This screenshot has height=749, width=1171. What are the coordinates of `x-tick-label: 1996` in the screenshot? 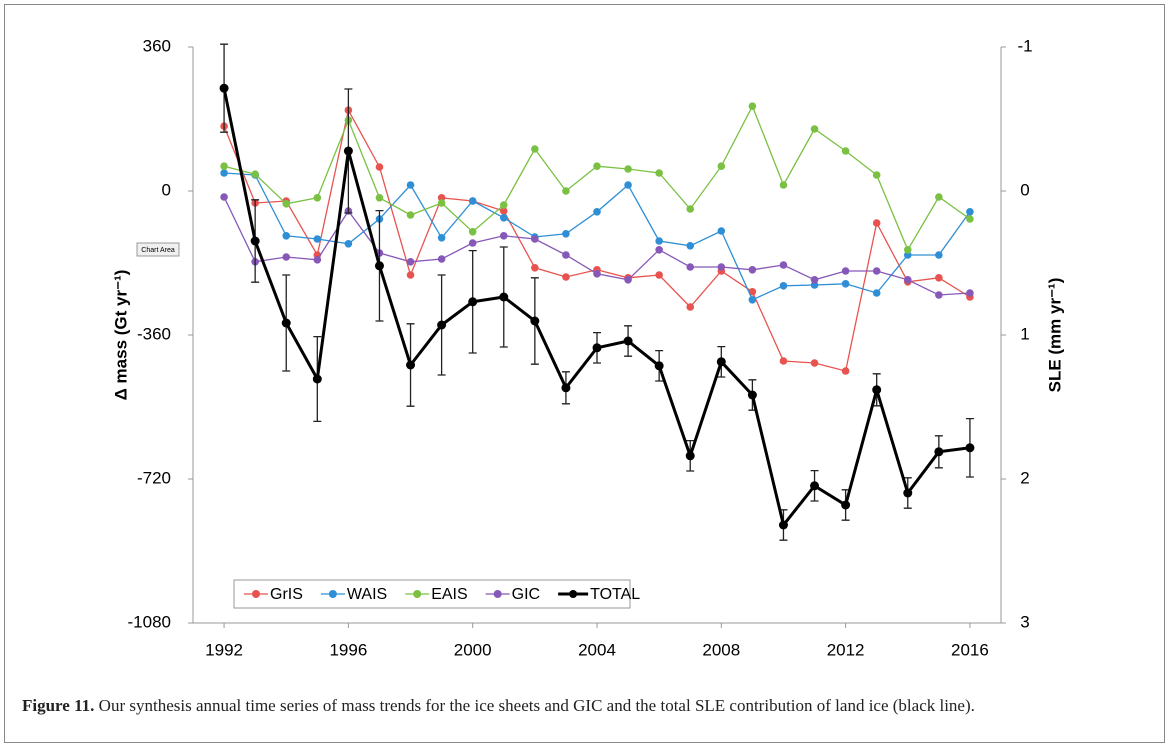 It's located at (348, 649).